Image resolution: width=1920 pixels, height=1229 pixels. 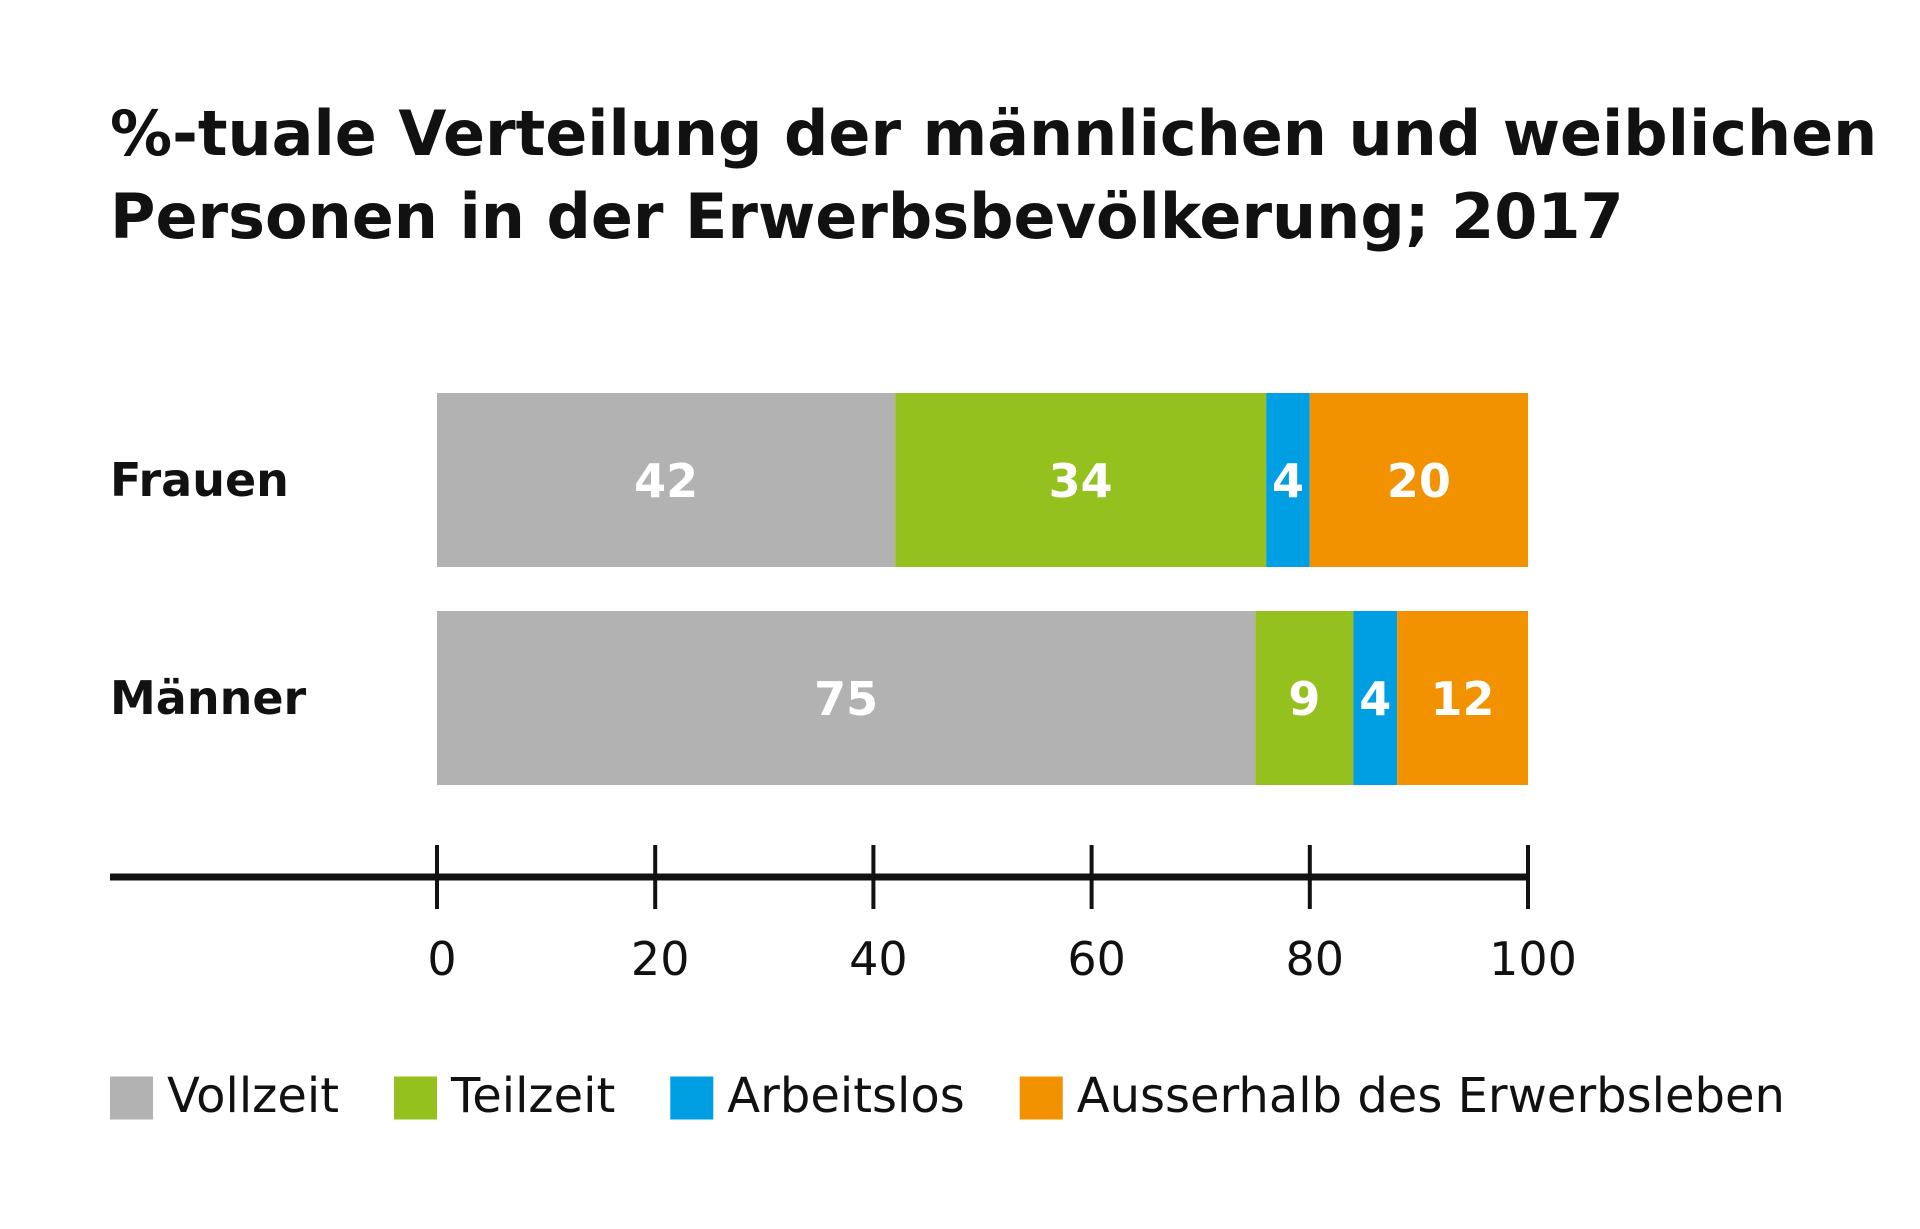 I want to click on data-label: 20, so click(x=1419, y=481).